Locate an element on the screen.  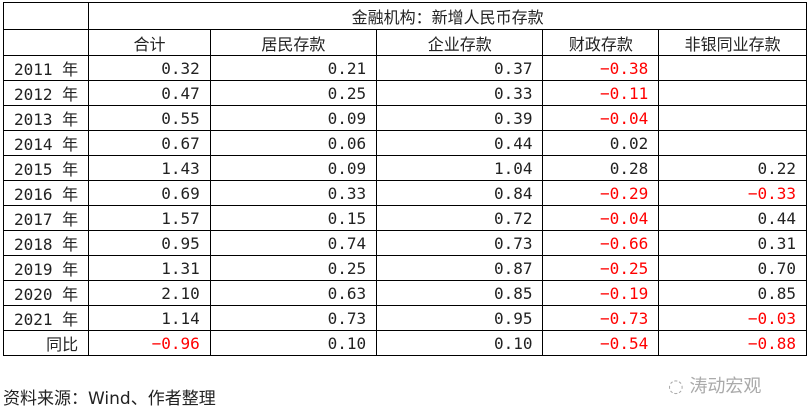
row-label: 2015 年 is located at coordinates (46, 168).